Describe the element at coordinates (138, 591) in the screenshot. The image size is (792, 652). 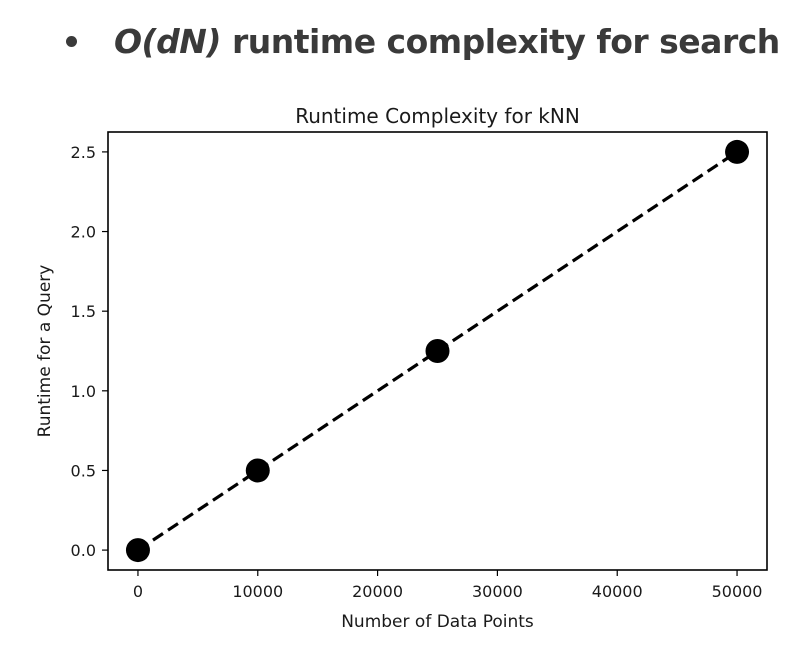
I see `x-tick-label: 0` at that location.